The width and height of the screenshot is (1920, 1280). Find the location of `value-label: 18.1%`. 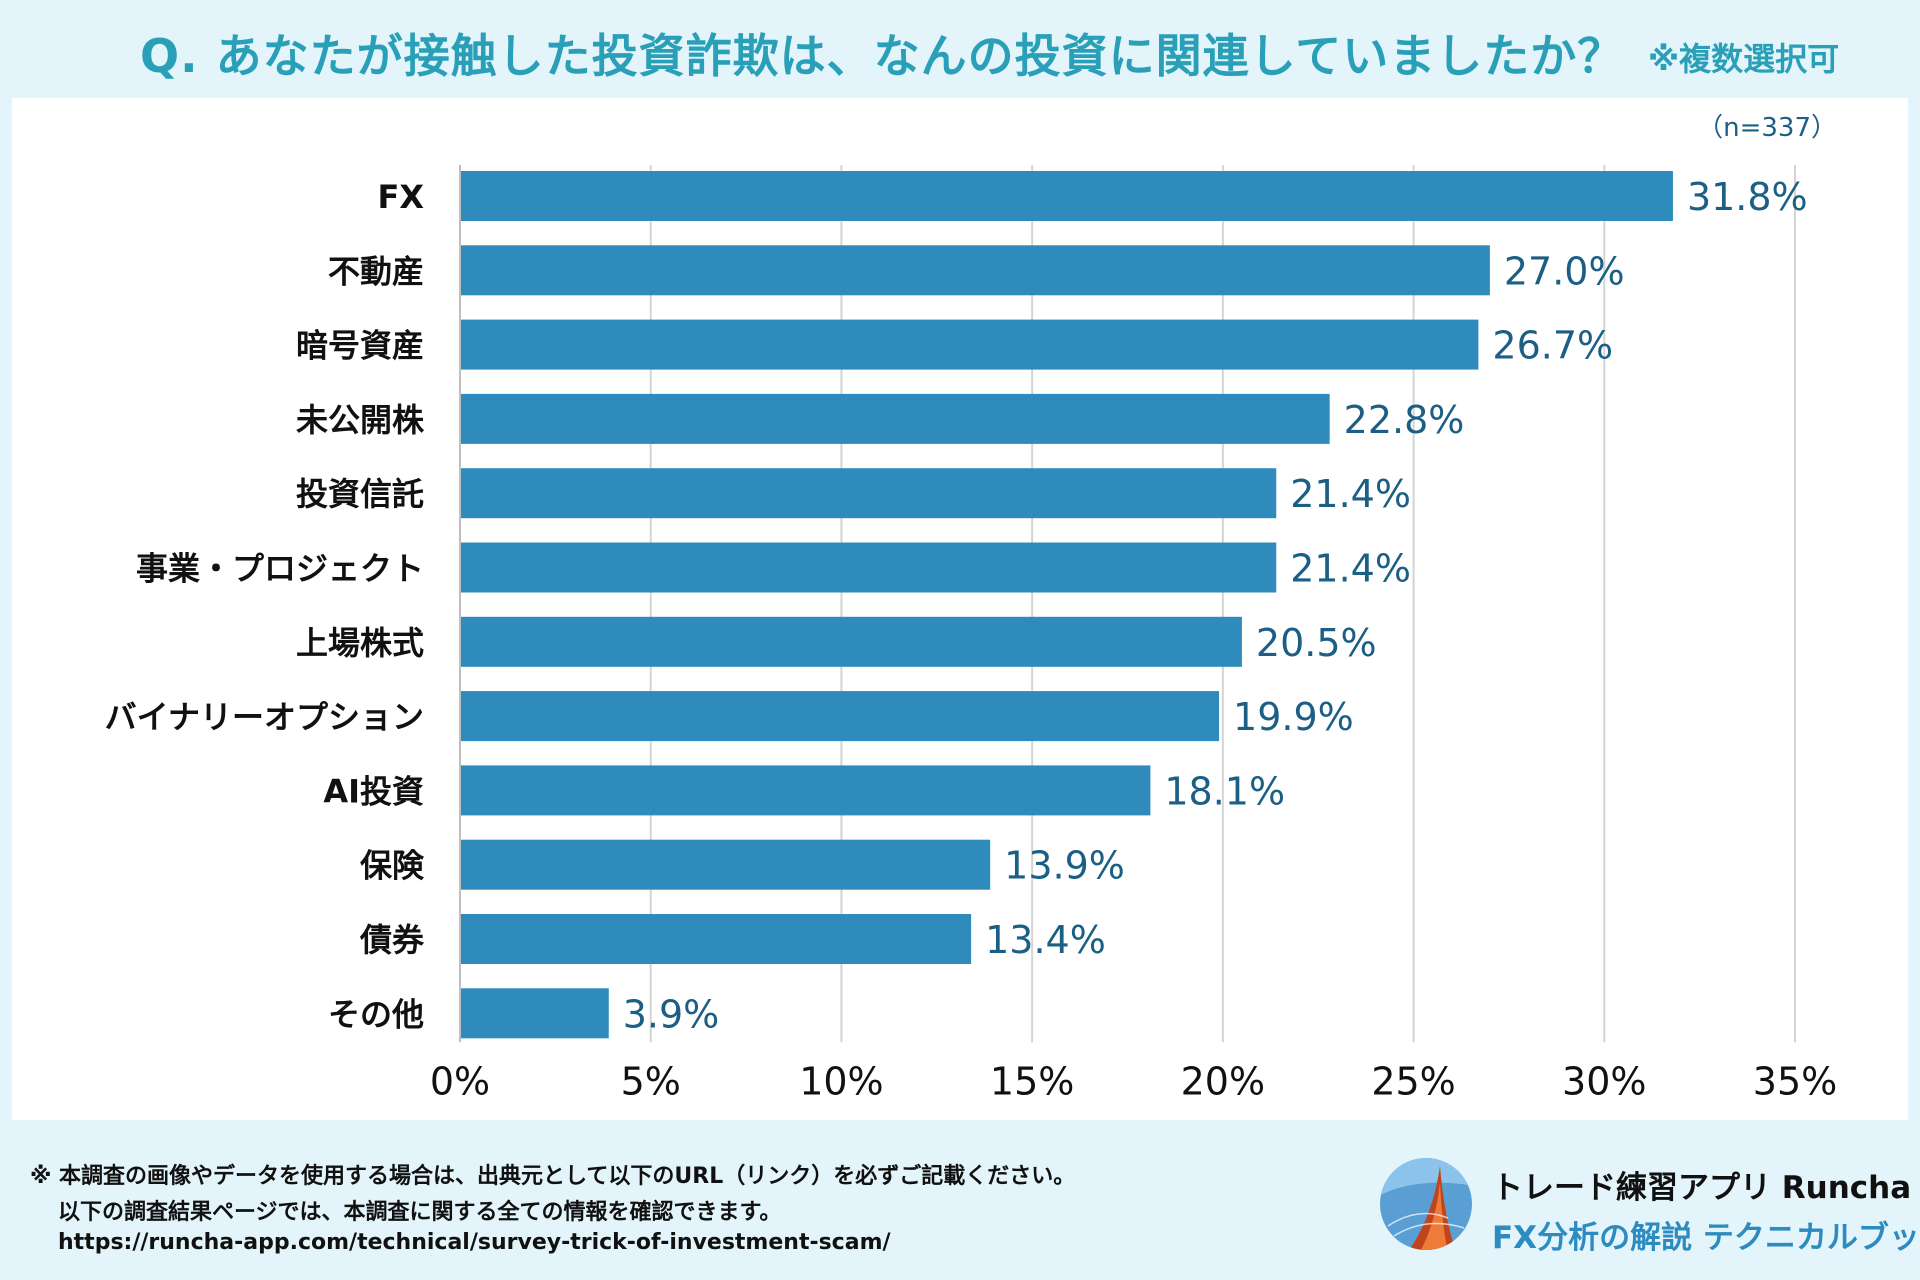

value-label: 18.1% is located at coordinates (1224, 791).